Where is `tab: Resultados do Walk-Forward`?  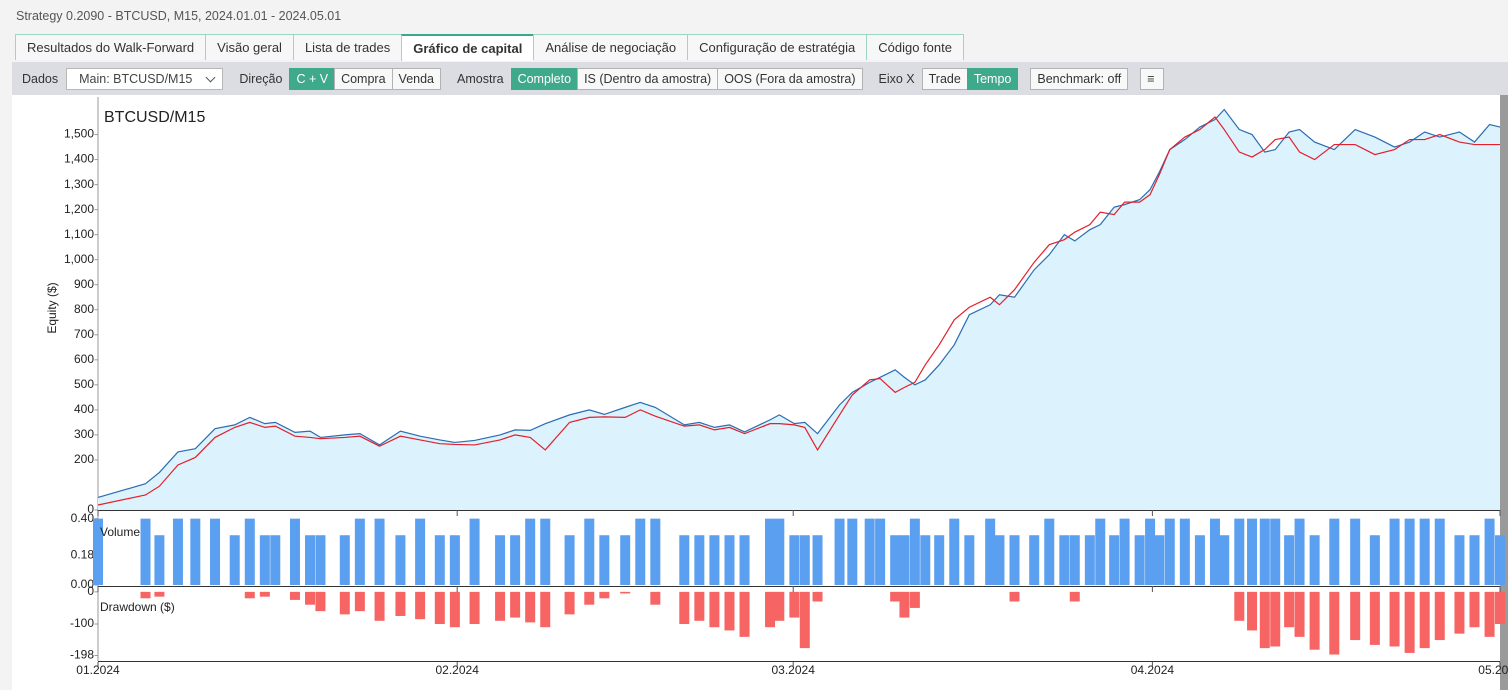
tab: Resultados do Walk-Forward is located at coordinates (110, 47).